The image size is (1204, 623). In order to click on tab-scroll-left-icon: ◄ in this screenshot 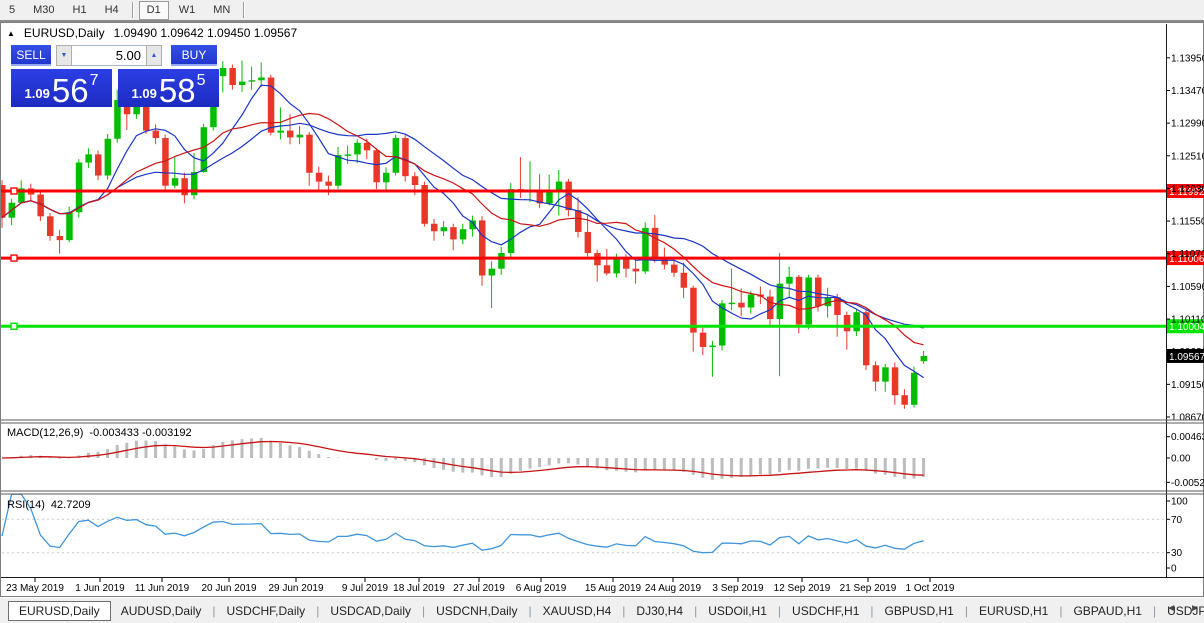, I will do `click(1171, 608)`.